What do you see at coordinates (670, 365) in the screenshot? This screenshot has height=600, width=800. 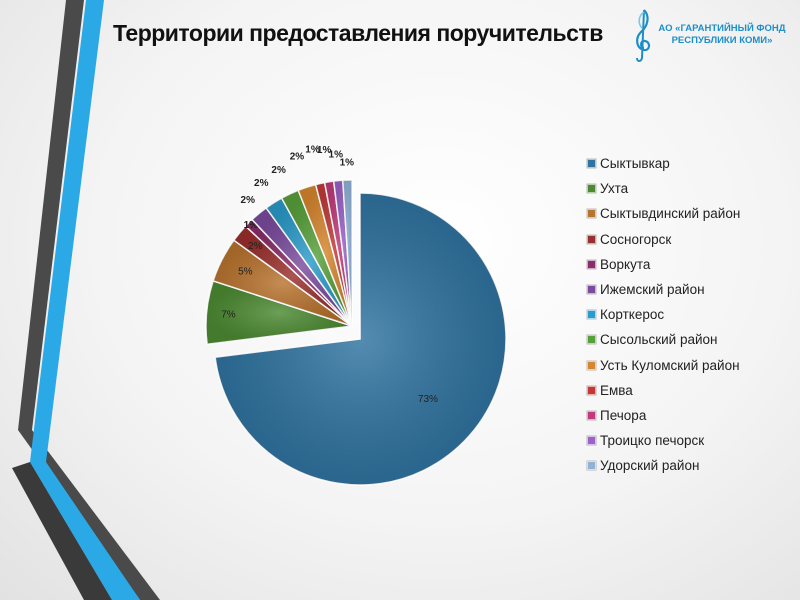 I see `legend-label: Усть Куломский район` at bounding box center [670, 365].